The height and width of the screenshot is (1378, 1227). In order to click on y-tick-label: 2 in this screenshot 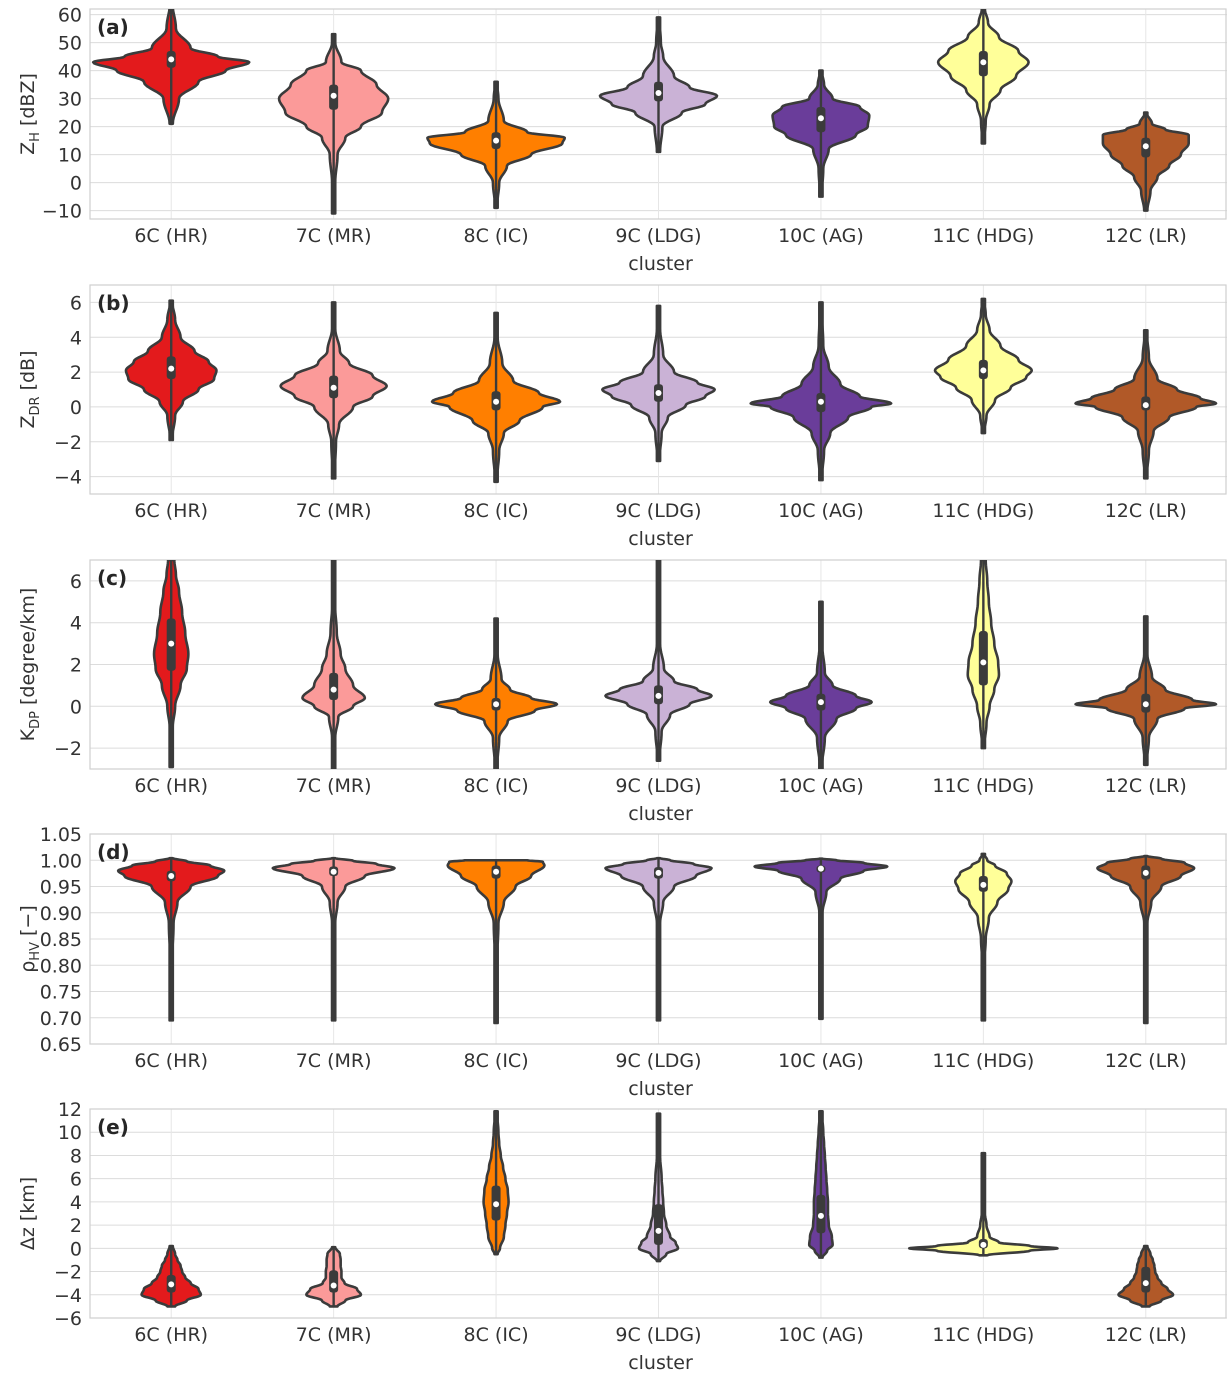, I will do `click(76, 373)`.